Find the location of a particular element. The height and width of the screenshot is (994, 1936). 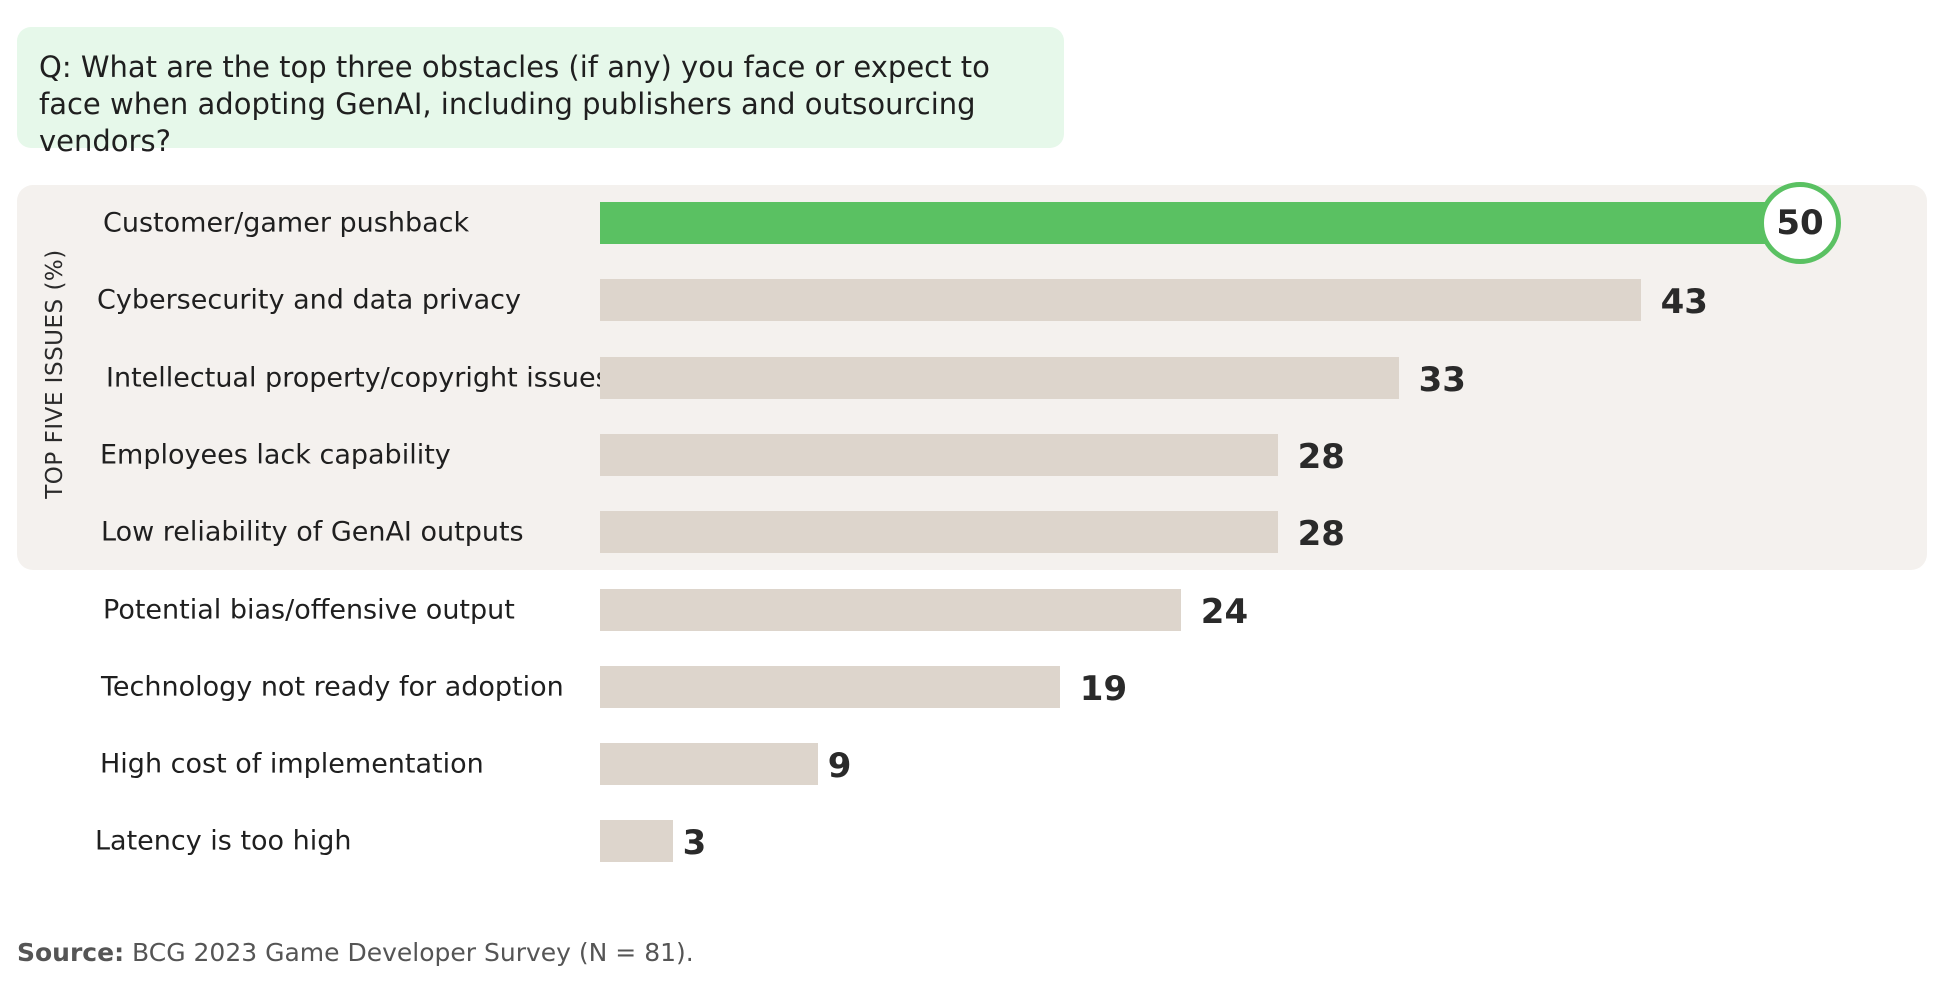

value-label: 9 is located at coordinates (839, 766).